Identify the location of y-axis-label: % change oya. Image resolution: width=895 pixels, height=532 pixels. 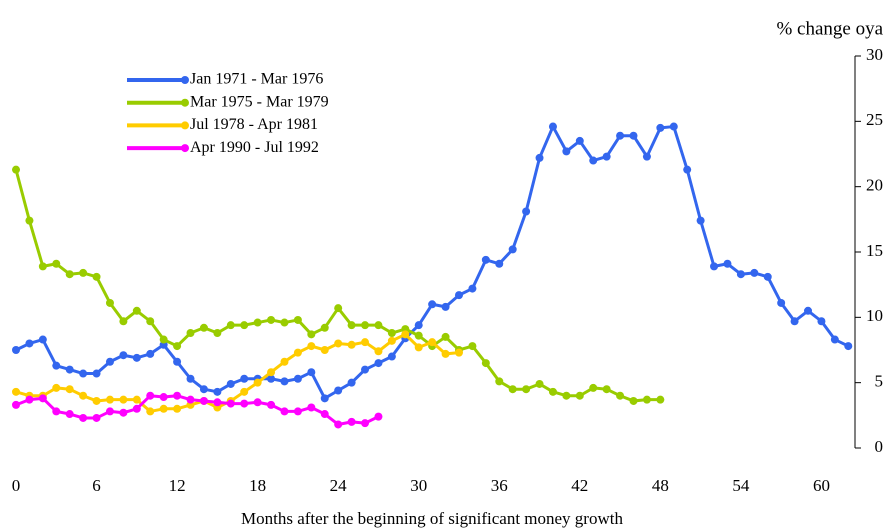
(829, 28).